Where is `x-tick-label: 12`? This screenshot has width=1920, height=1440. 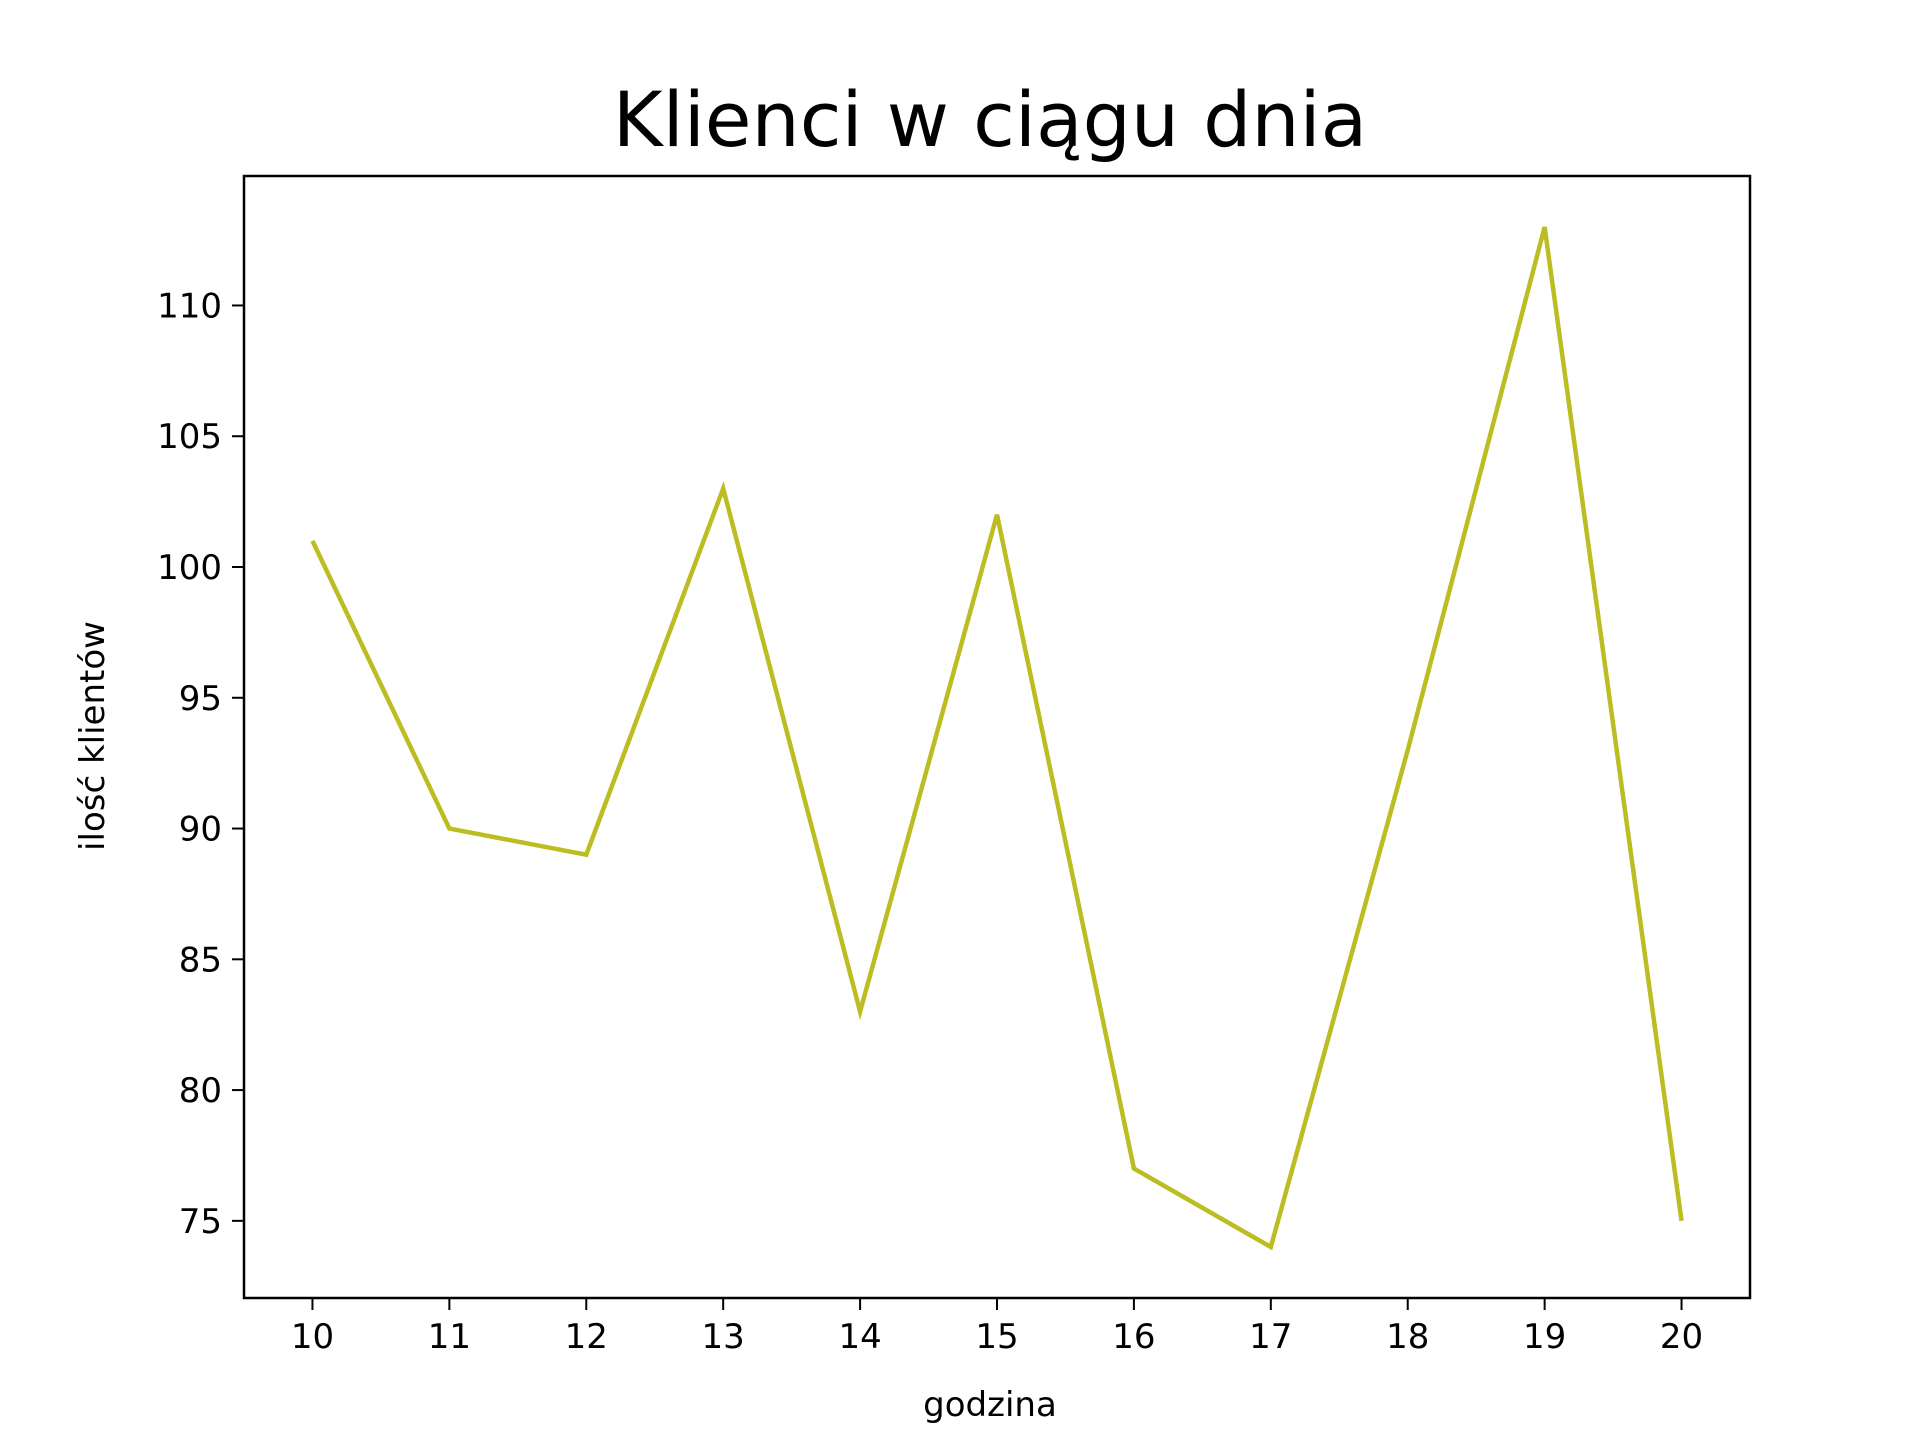 x-tick-label: 12 is located at coordinates (586, 1337).